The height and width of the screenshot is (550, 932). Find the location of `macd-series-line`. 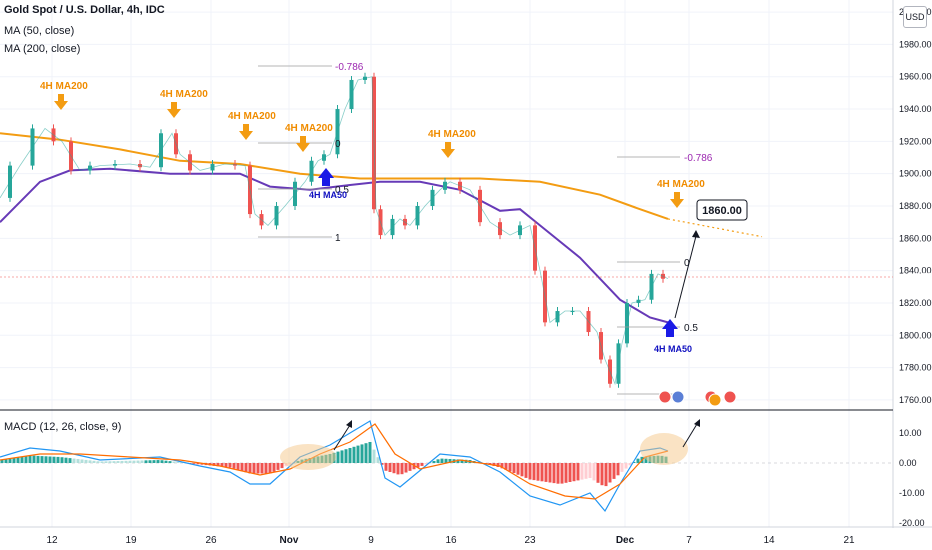

macd-series-line is located at coordinates (334, 466).